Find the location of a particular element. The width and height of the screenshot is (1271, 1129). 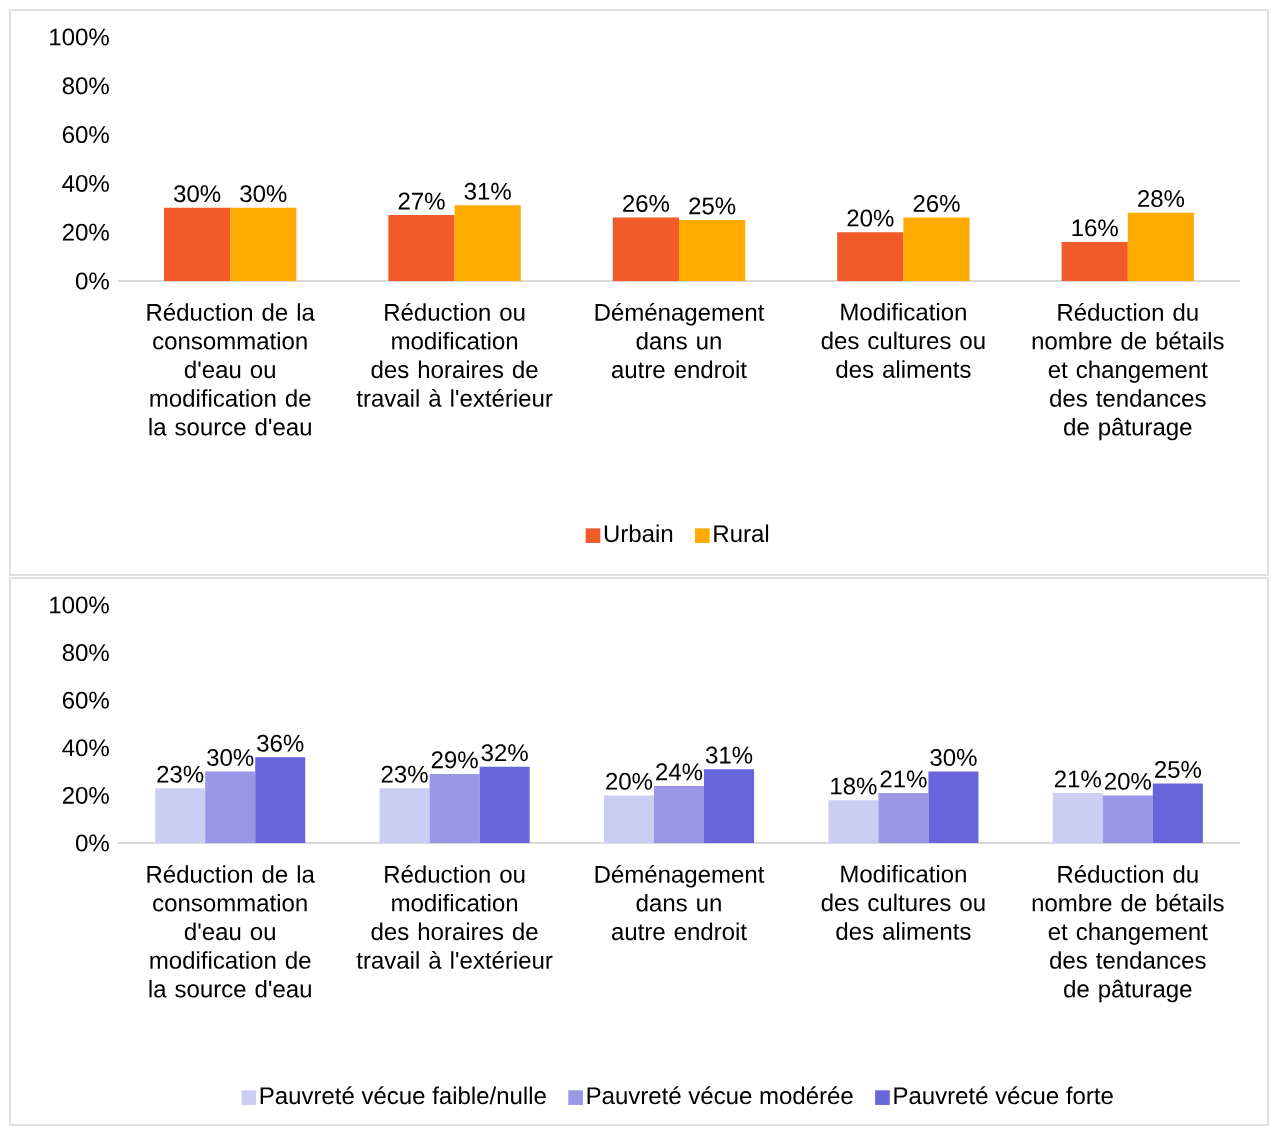

legend-label: Urbain is located at coordinates (638, 533).